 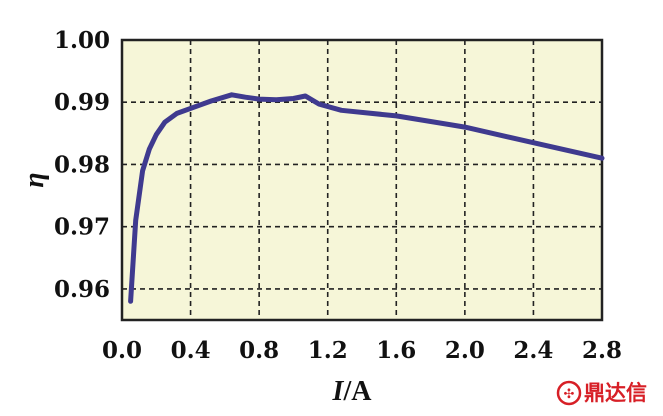 I want to click on x-tick-label: 2.8, so click(x=602, y=350).